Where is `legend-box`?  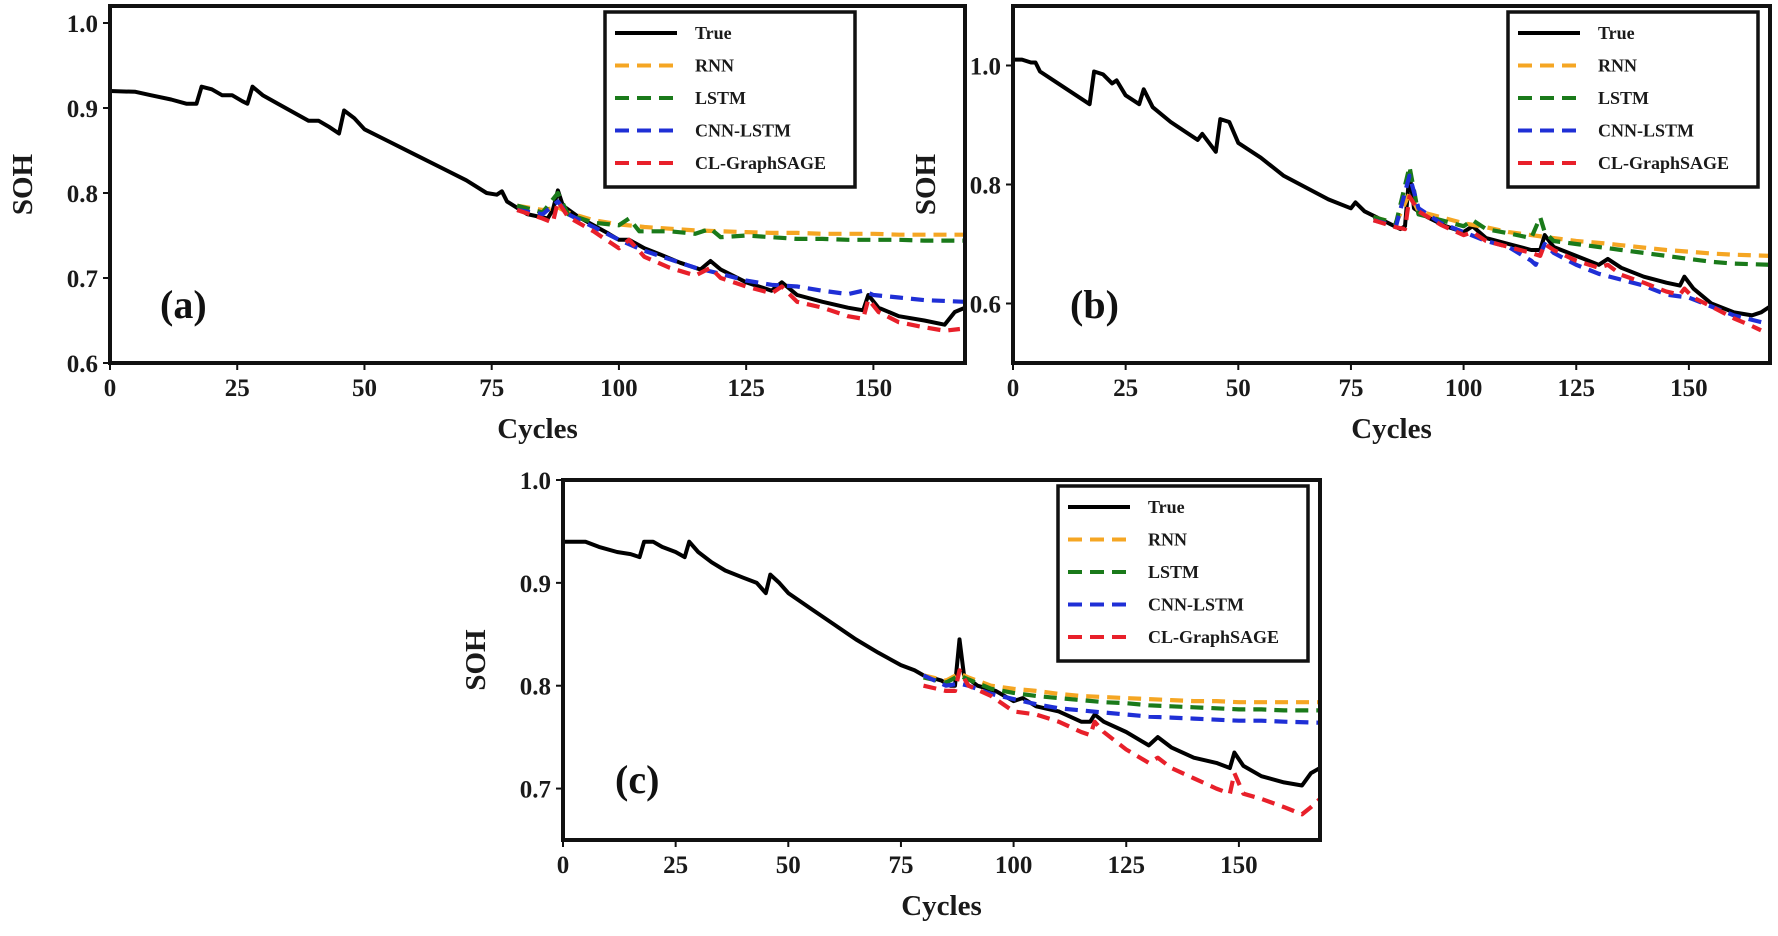 legend-box is located at coordinates (1633, 99).